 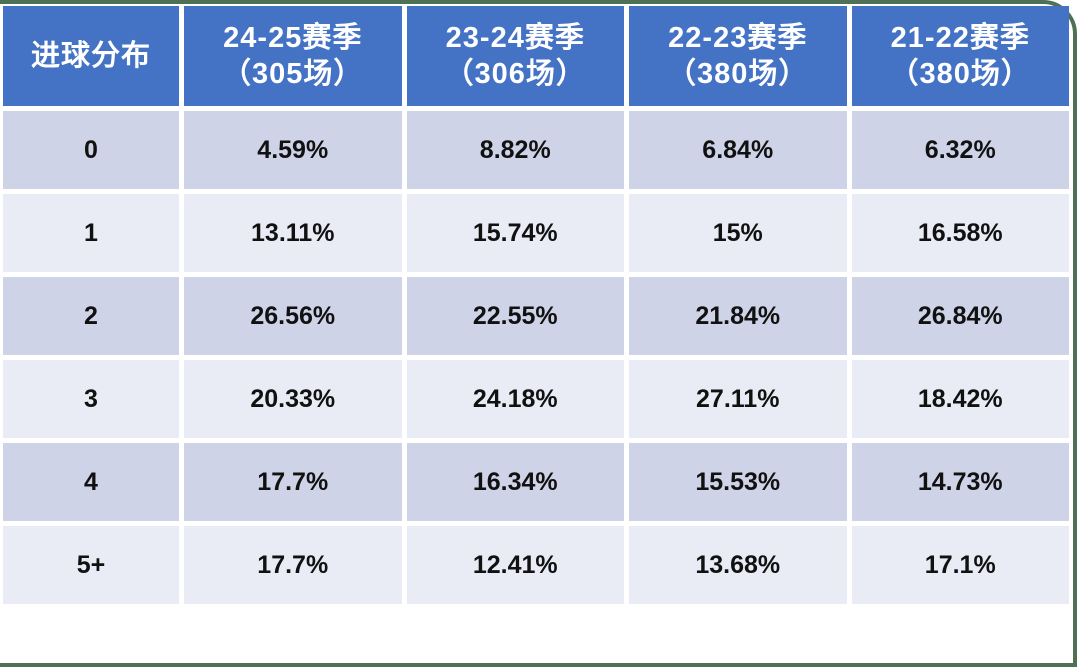 I want to click on value-cell: 16.58%, so click(x=960, y=233).